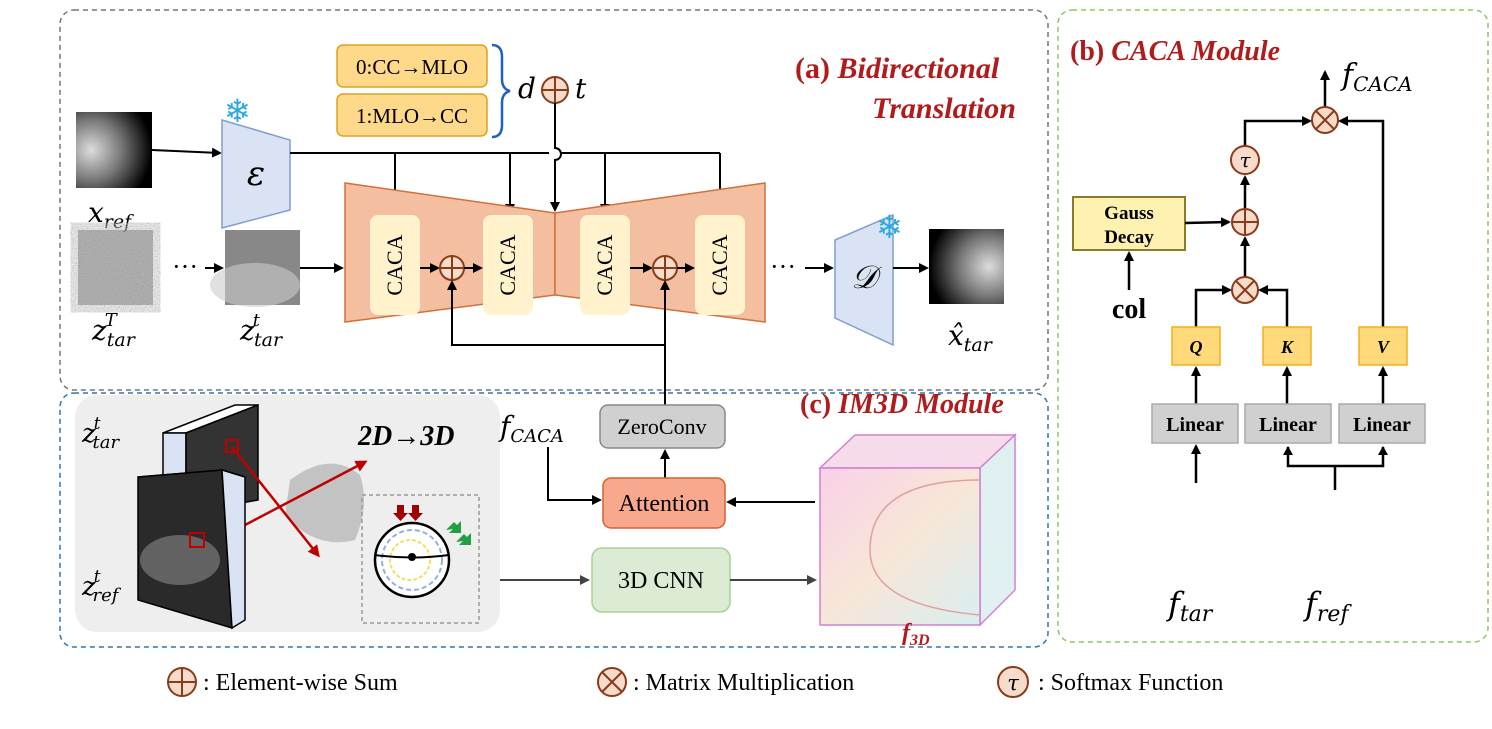 This screenshot has width=1492, height=729. What do you see at coordinates (556, 157) in the screenshot?
I see `condition-arrow` at bounding box center [556, 157].